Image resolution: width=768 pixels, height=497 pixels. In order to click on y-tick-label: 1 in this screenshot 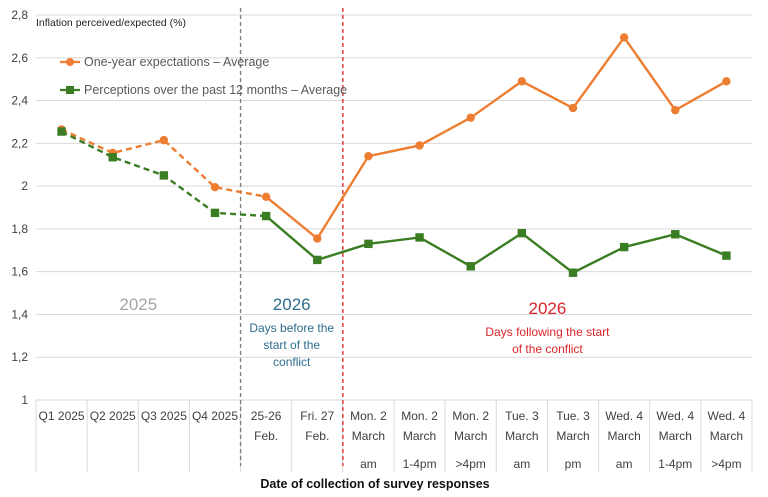, I will do `click(24, 400)`.